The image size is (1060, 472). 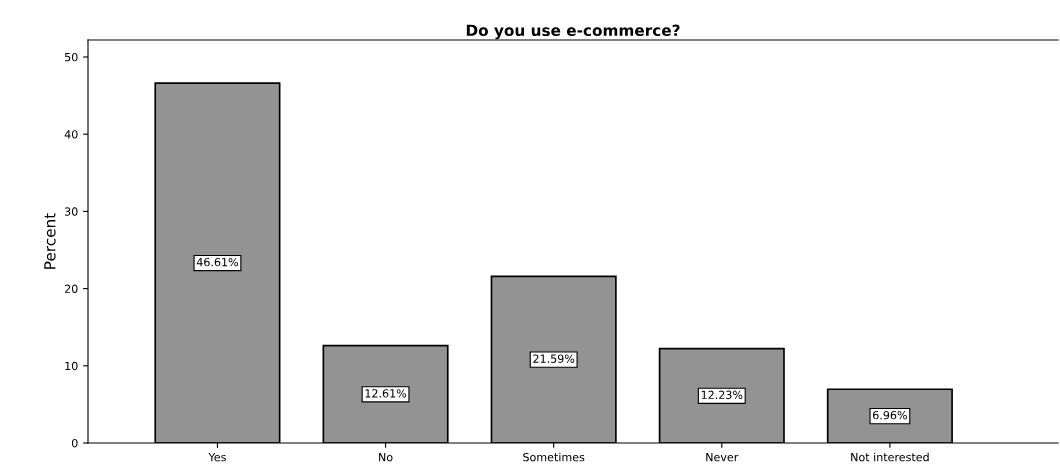 What do you see at coordinates (554, 457) in the screenshot?
I see `x-tick-label: Sometimes` at bounding box center [554, 457].